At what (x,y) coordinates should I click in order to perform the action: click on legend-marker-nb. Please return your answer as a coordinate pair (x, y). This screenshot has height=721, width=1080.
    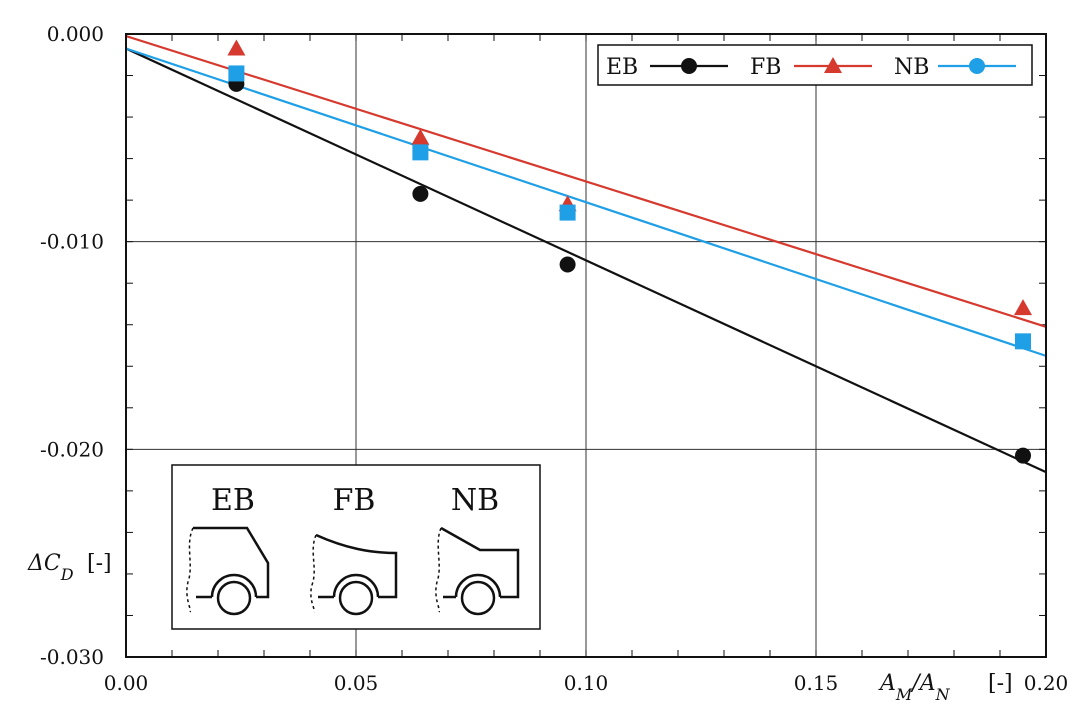
    Looking at the image, I should click on (977, 66).